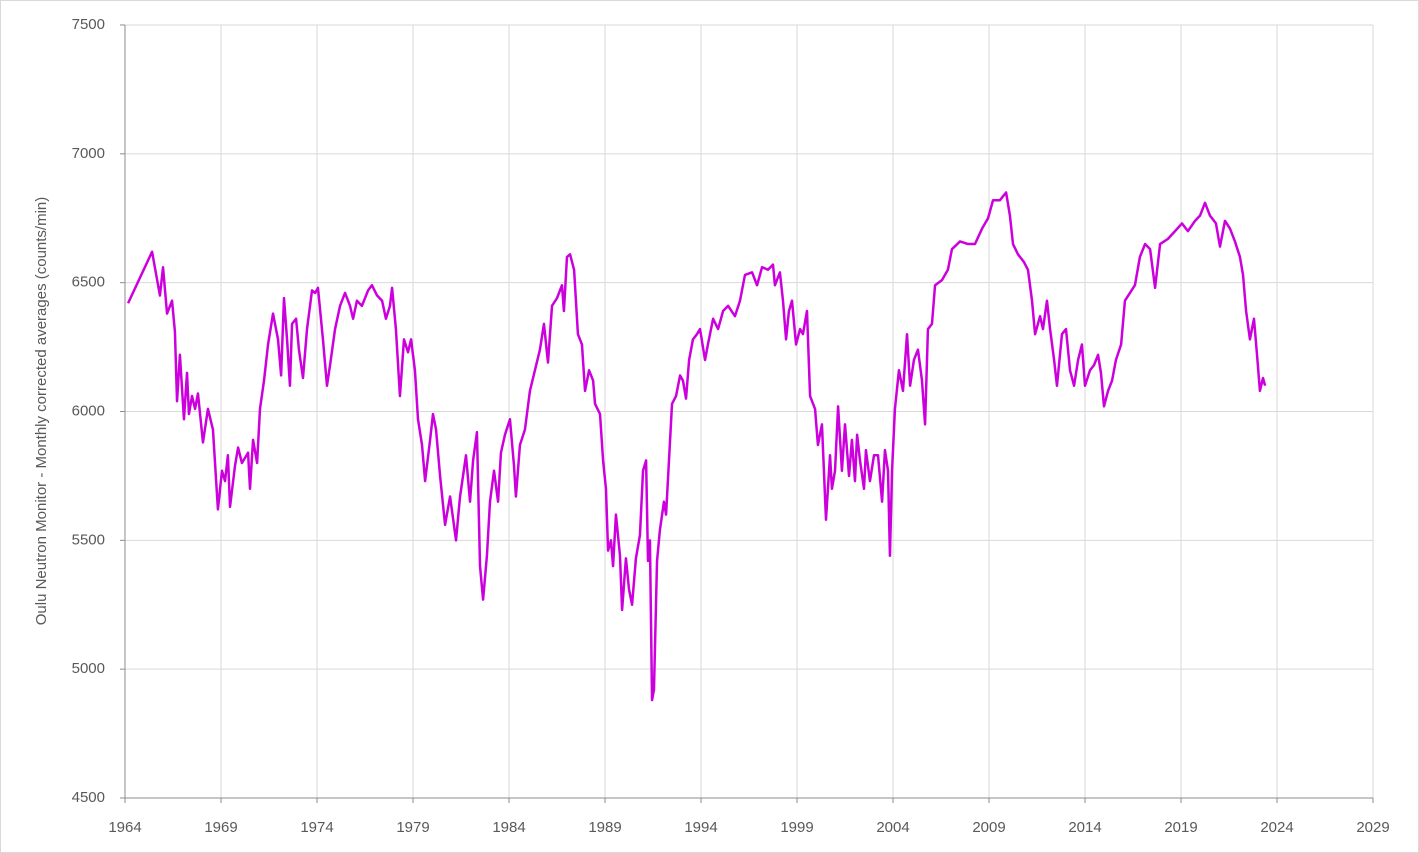  Describe the element at coordinates (88, 410) in the screenshot. I see `y-tick-label: 6000` at that location.